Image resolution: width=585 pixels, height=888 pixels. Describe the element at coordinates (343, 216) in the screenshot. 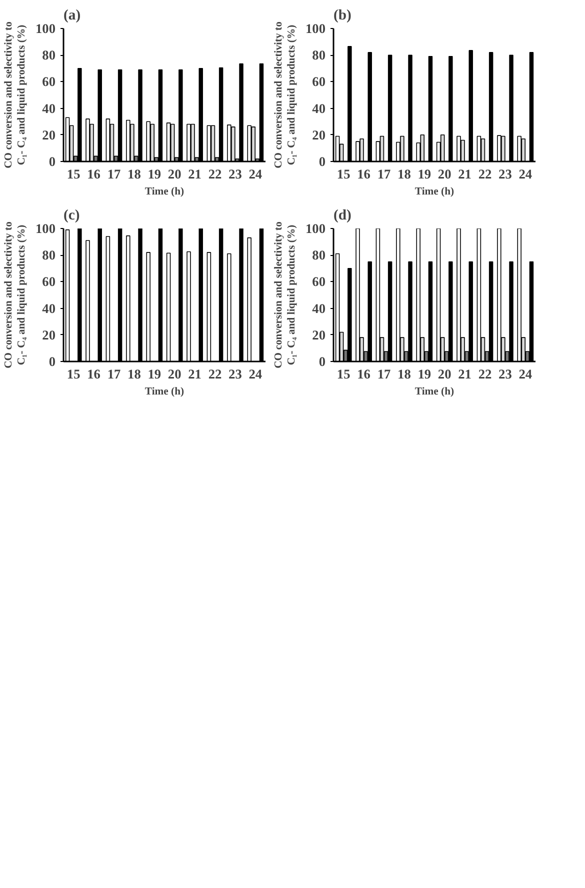

I see `chart-title: (d)` at that location.